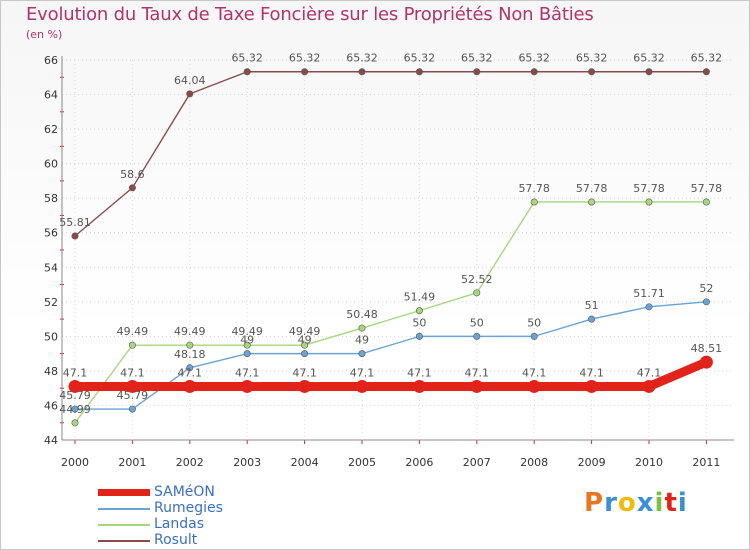 The height and width of the screenshot is (550, 750). What do you see at coordinates (362, 462) in the screenshot?
I see `x-tick-label: 2005` at bounding box center [362, 462].